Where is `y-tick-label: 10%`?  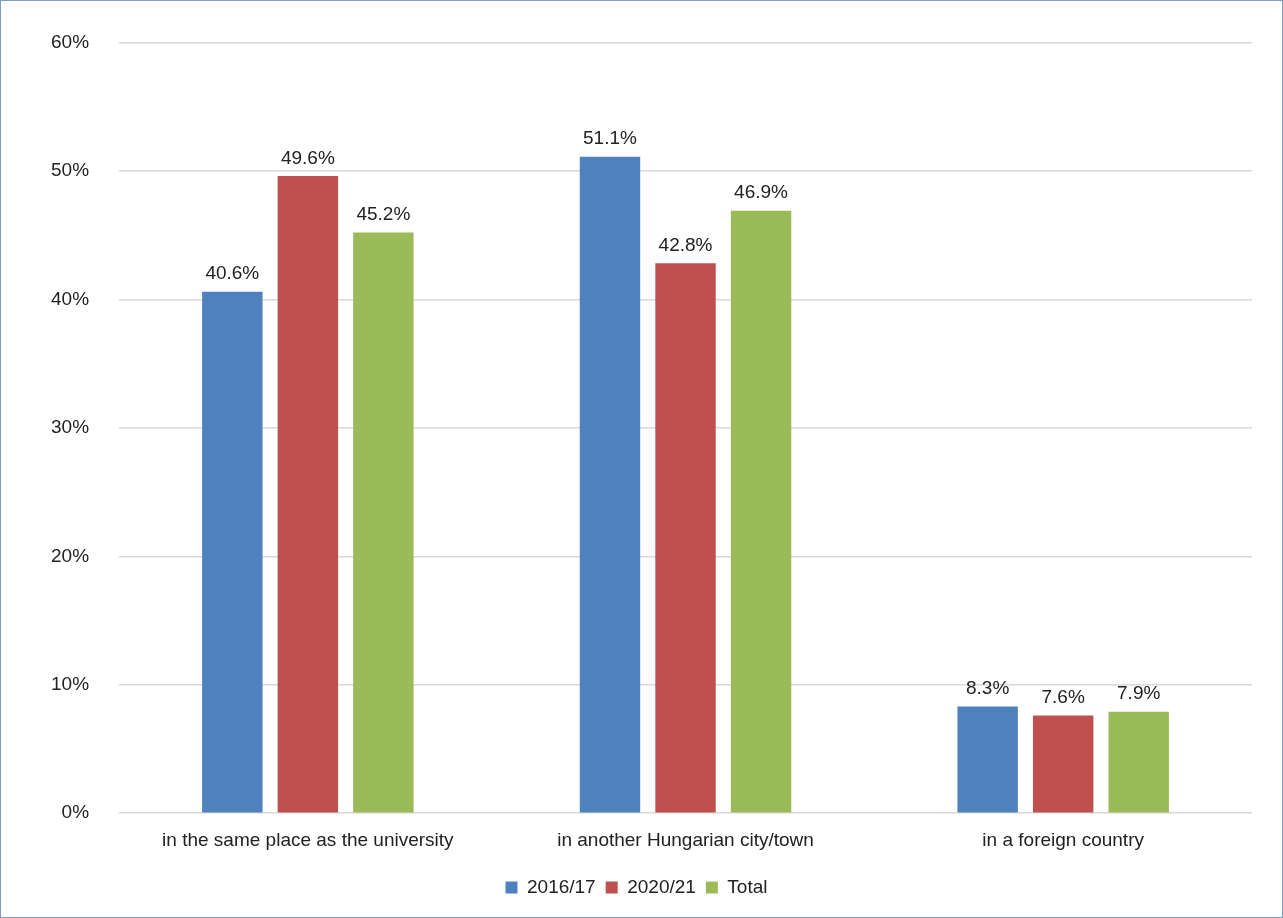 y-tick-label: 10% is located at coordinates (70, 683).